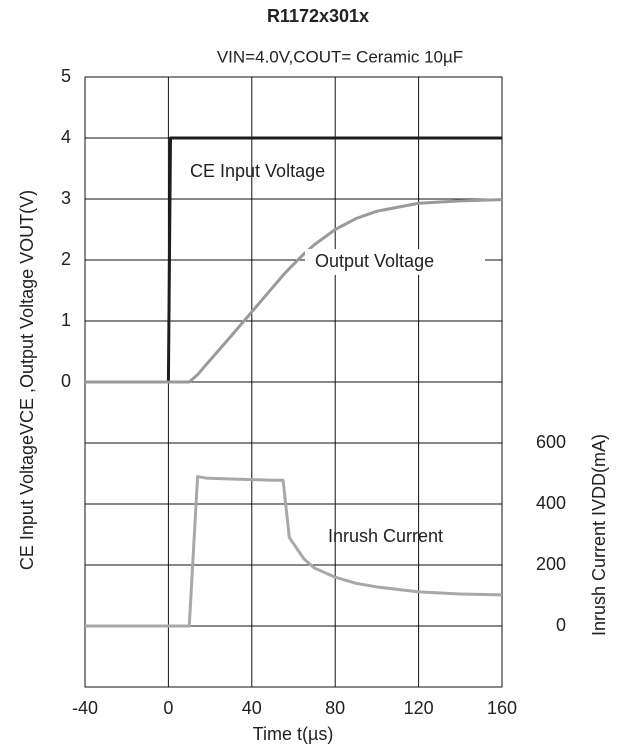 The width and height of the screenshot is (617, 754). Describe the element at coordinates (551, 442) in the screenshot. I see `y2-tick-label: 600` at that location.